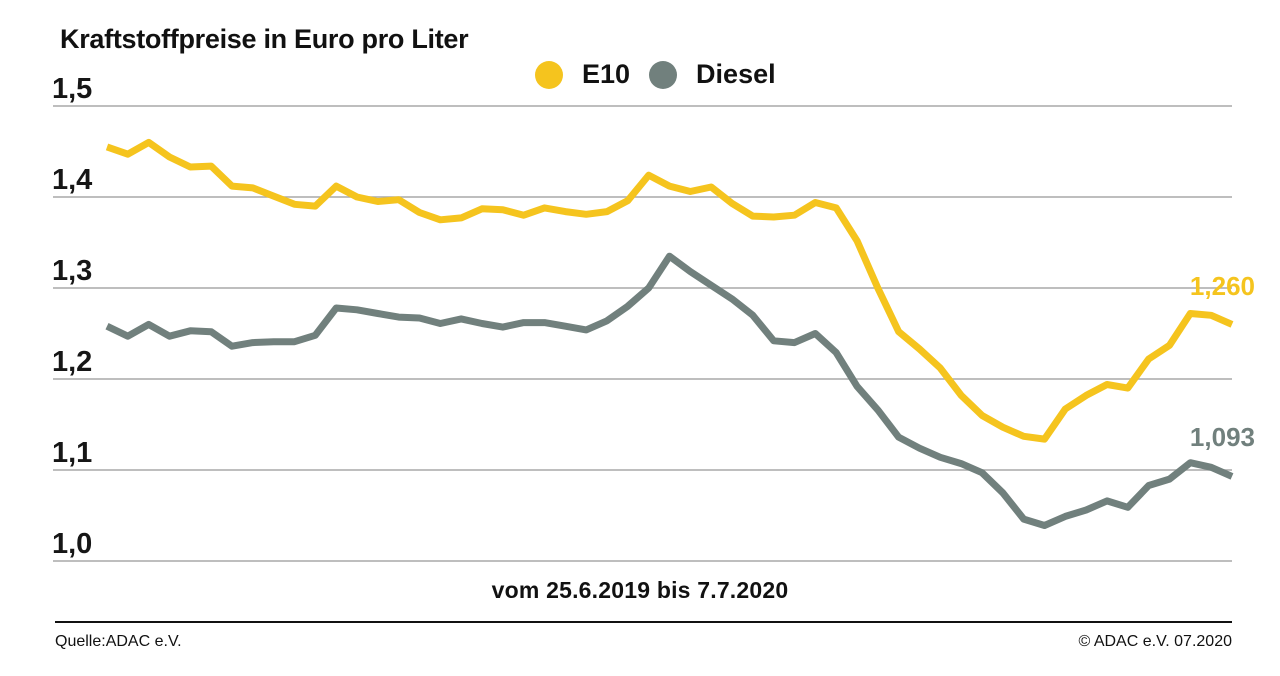 This screenshot has width=1280, height=676. I want to click on copyright-notice: © ADAC e.V. 07.2020, so click(1155, 641).